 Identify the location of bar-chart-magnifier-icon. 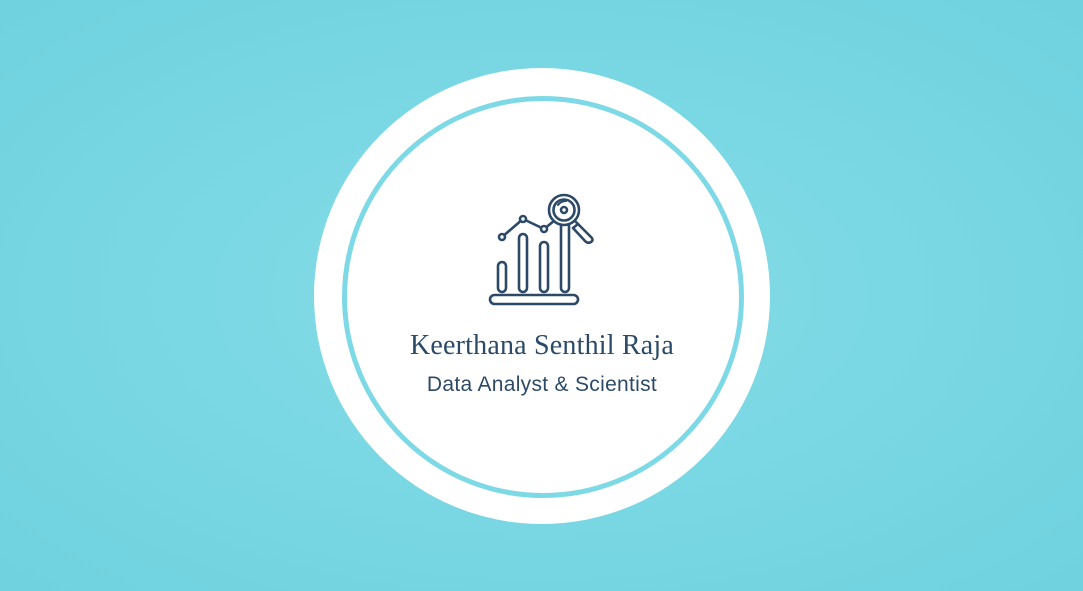
(541, 249).